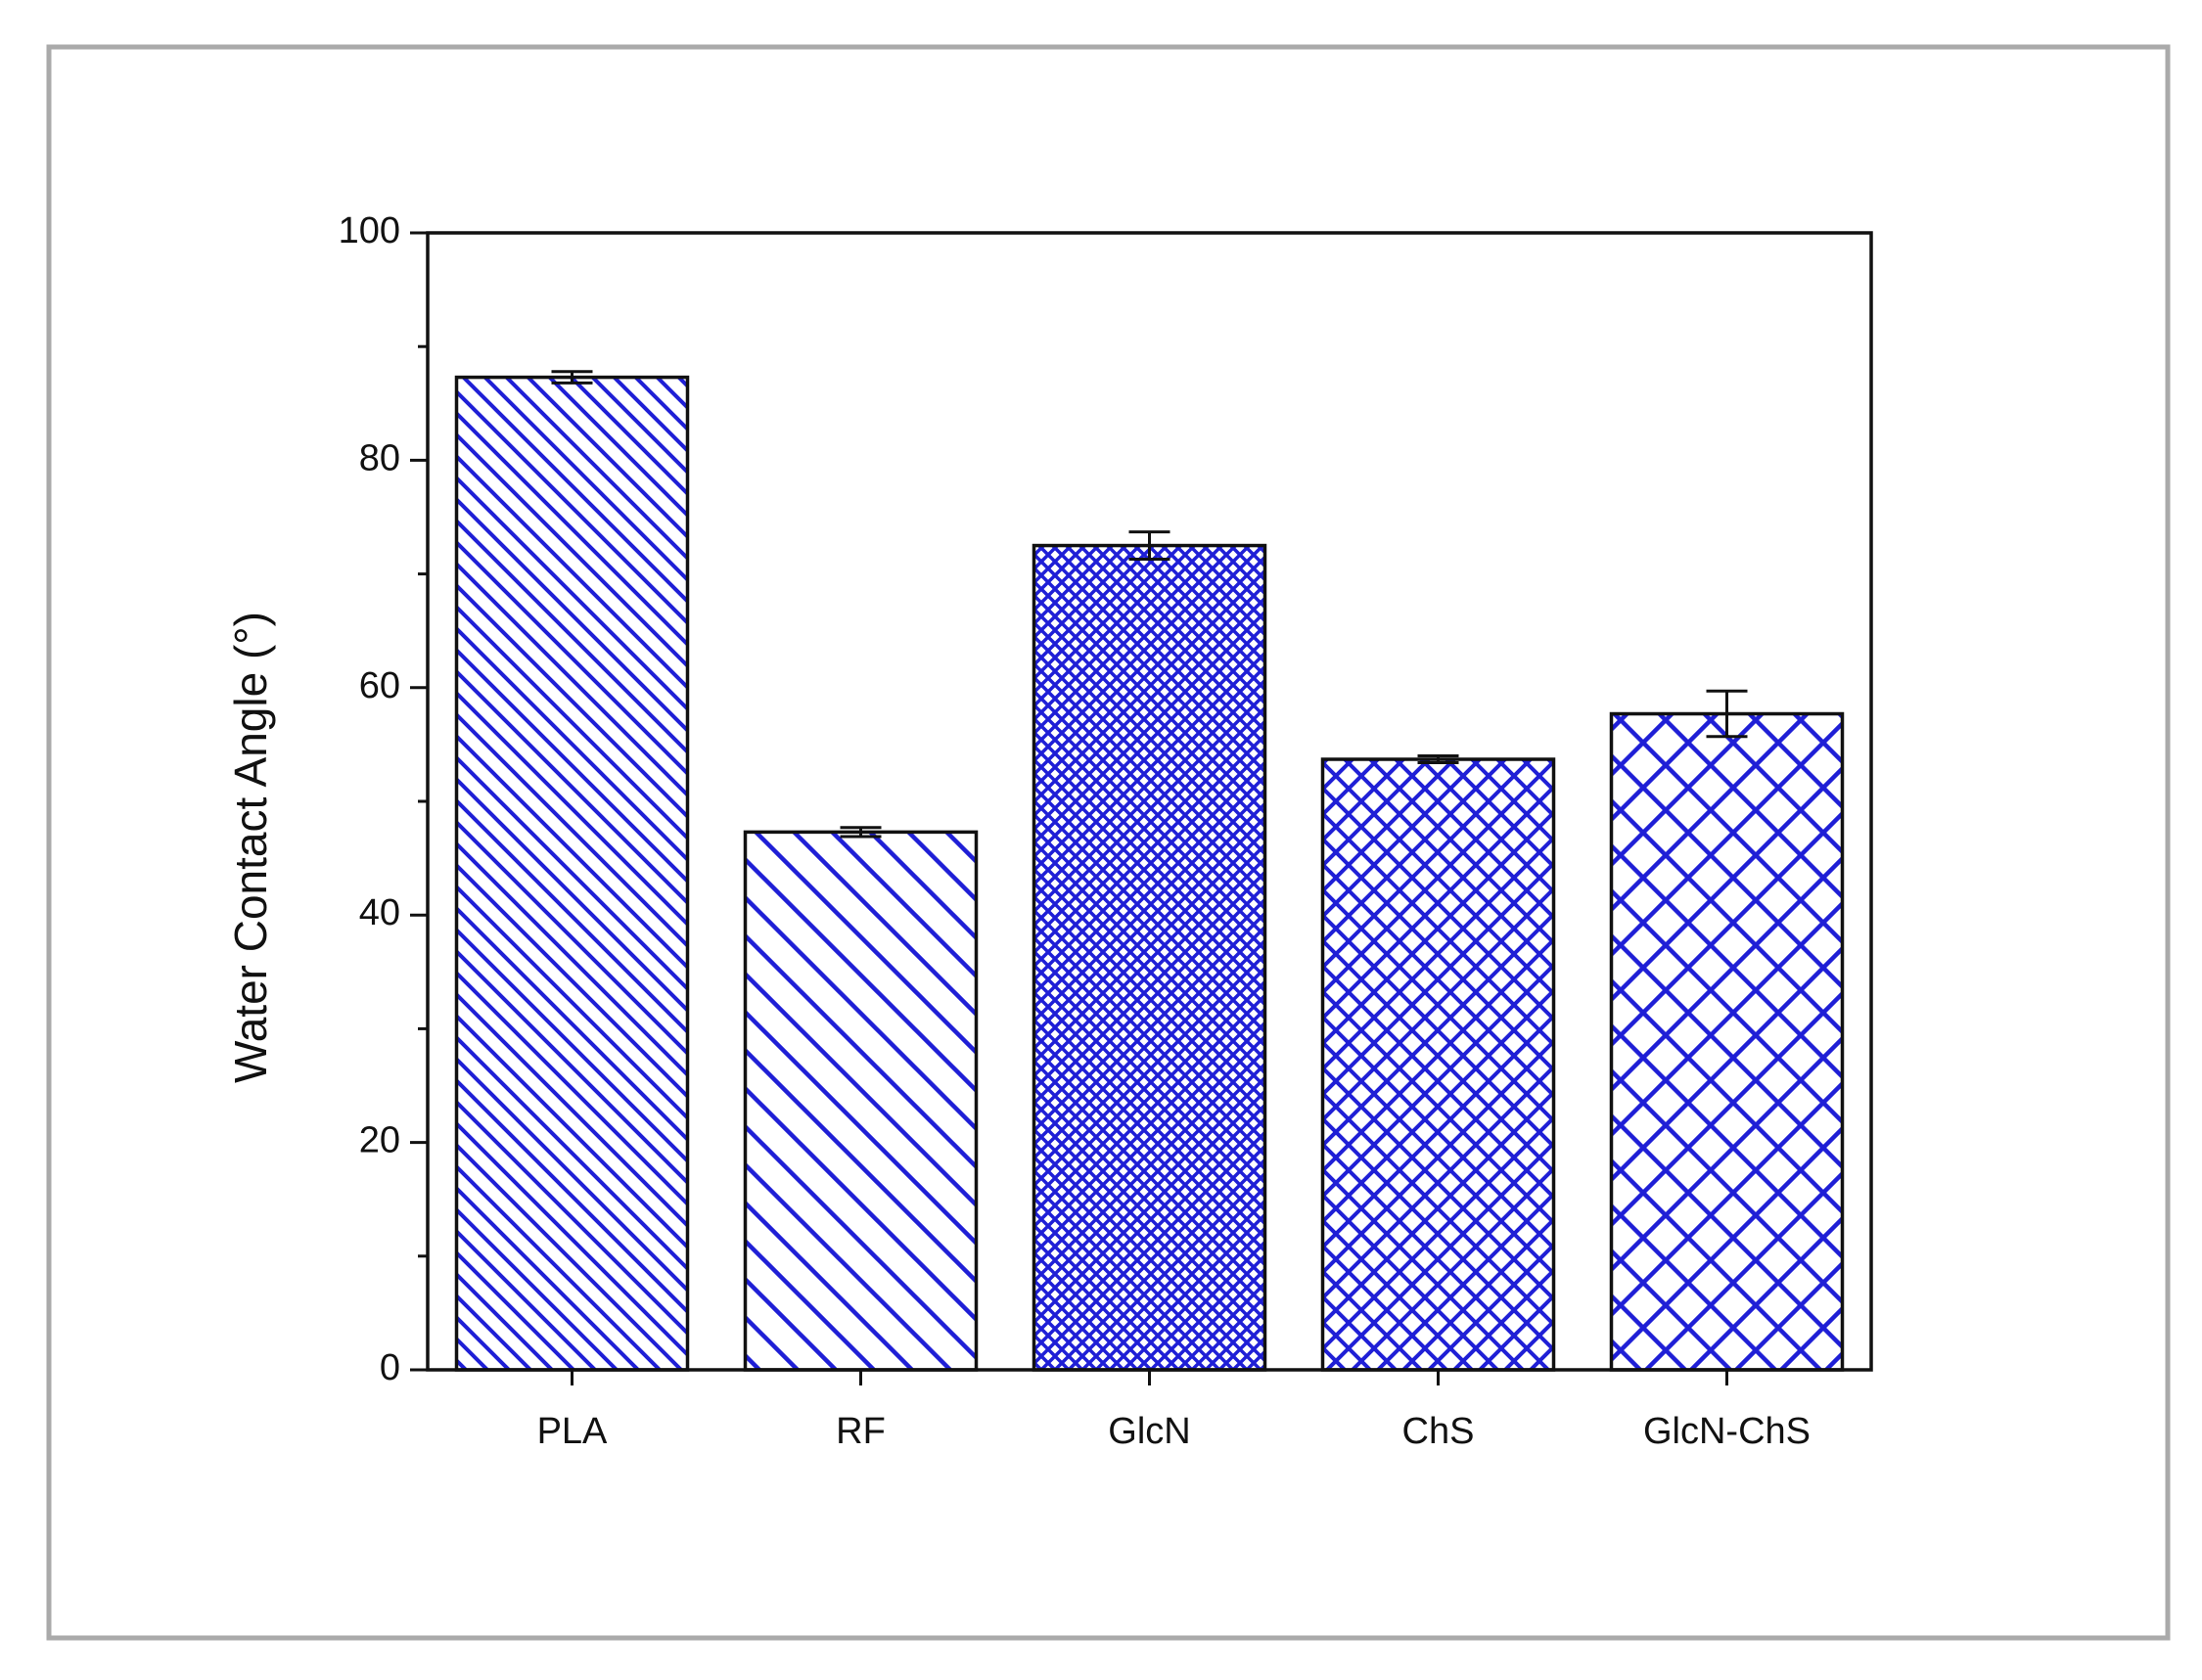  Describe the element at coordinates (380, 1140) in the screenshot. I see `y-tick-label: 20` at that location.